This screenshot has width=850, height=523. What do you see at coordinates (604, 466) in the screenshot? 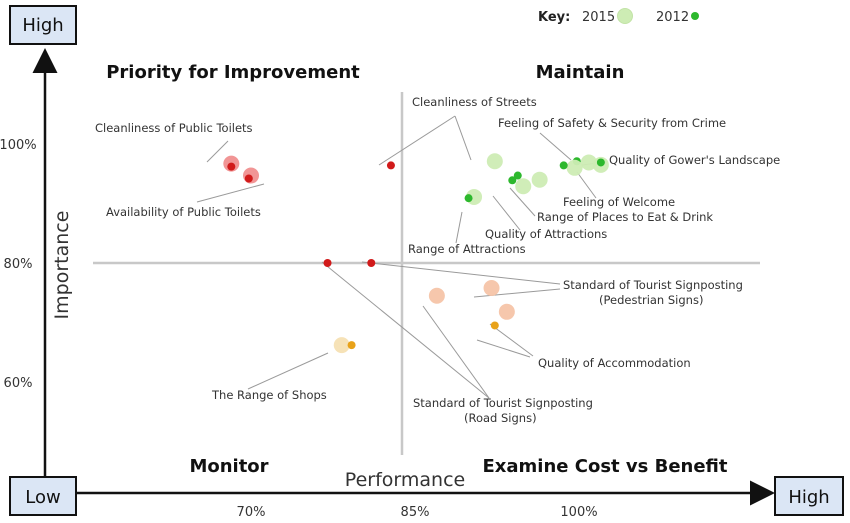
I see `quadrant-title-examine: Examine Cost vs Benefit` at bounding box center [604, 466].